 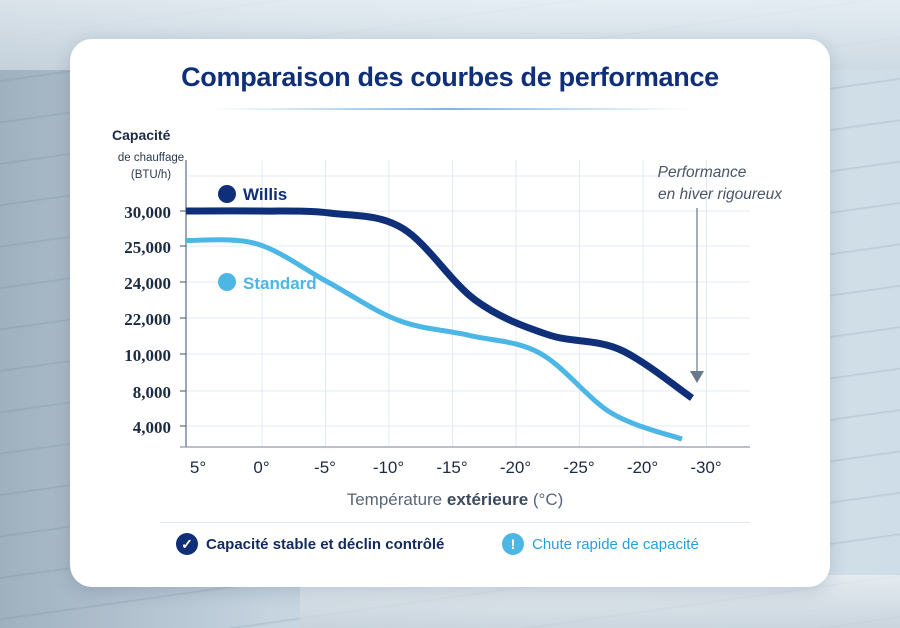 What do you see at coordinates (147, 319) in the screenshot?
I see `y-tick-label: 22,000` at bounding box center [147, 319].